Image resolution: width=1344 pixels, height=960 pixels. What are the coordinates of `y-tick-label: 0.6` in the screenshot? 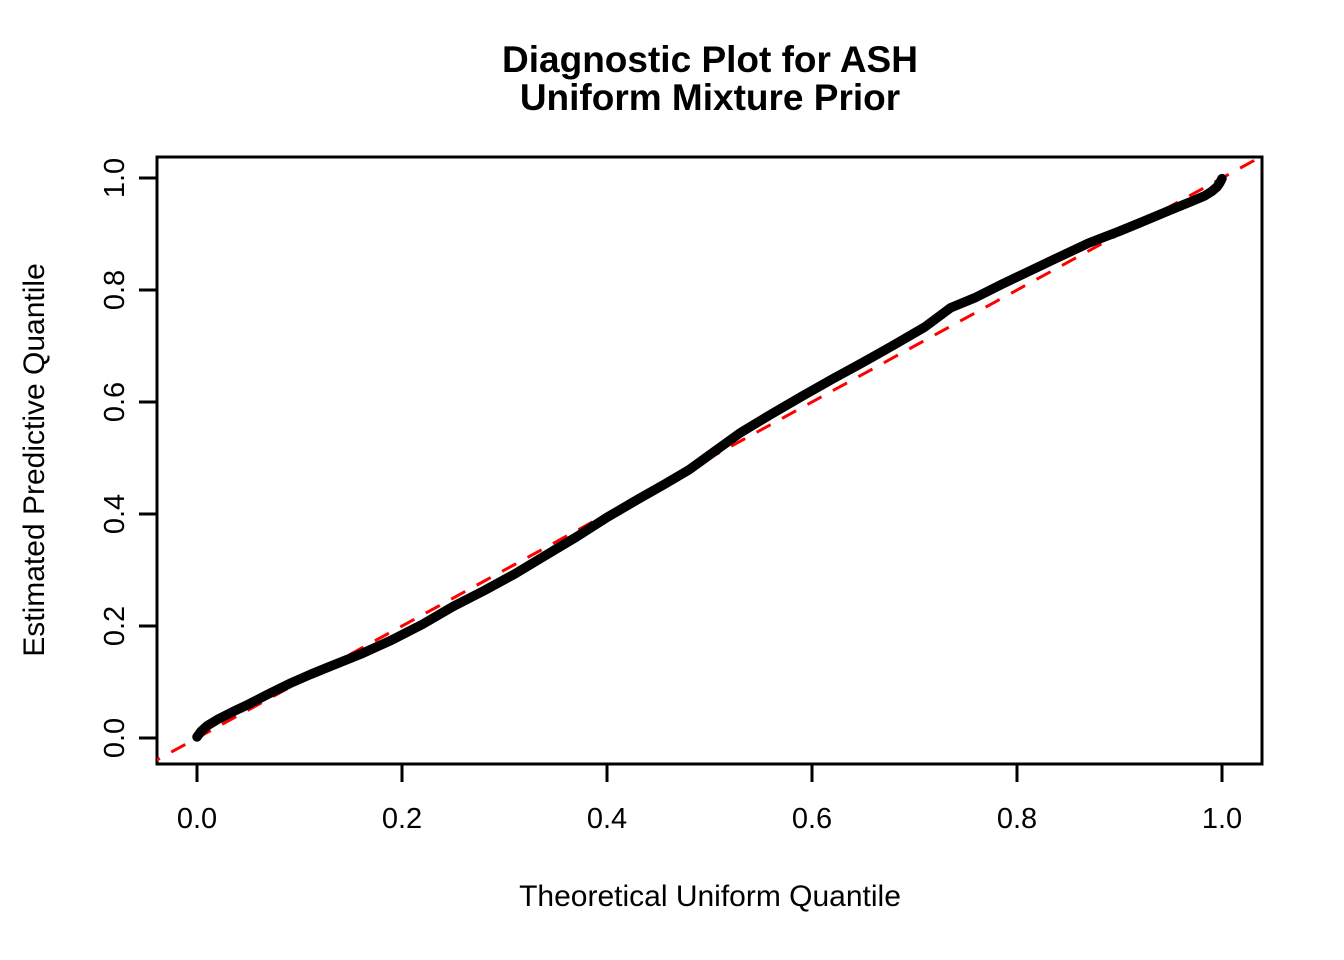 It's located at (115, 402).